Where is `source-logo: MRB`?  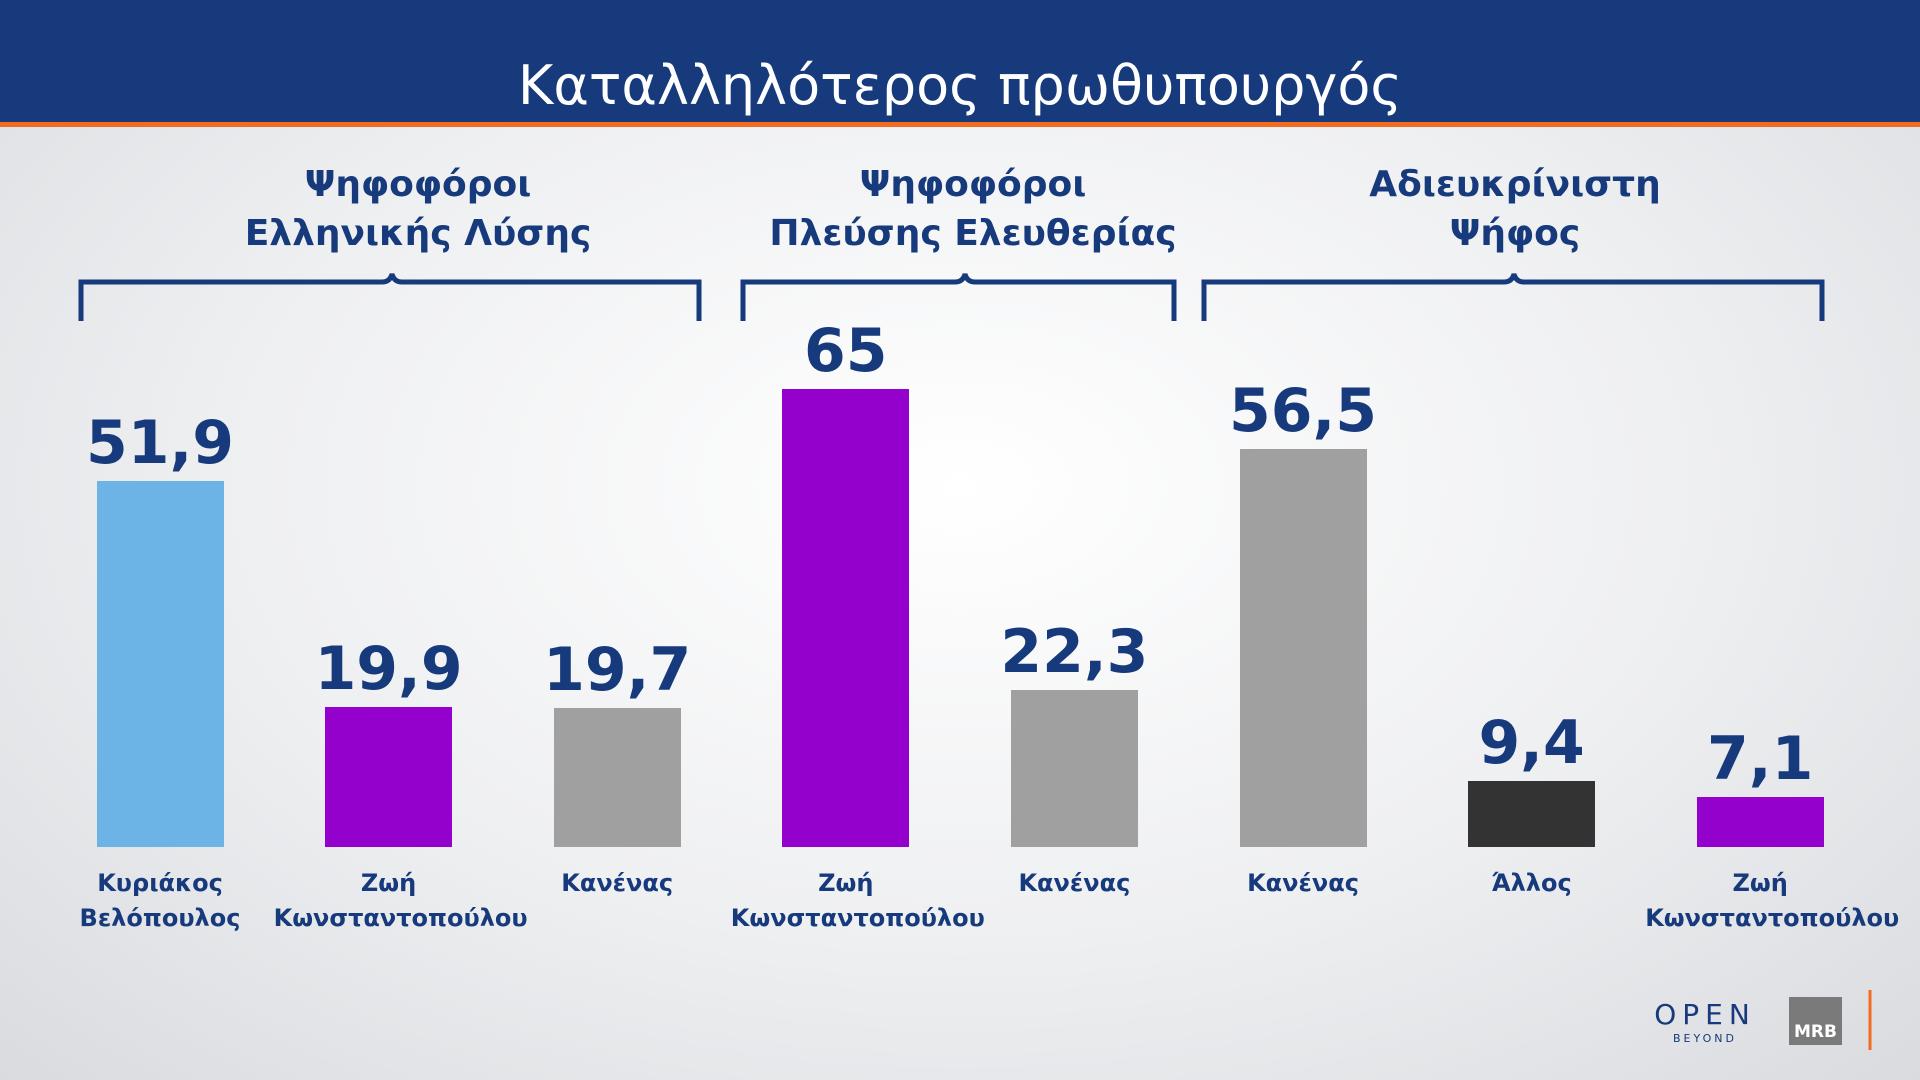 source-logo: MRB is located at coordinates (1815, 1032).